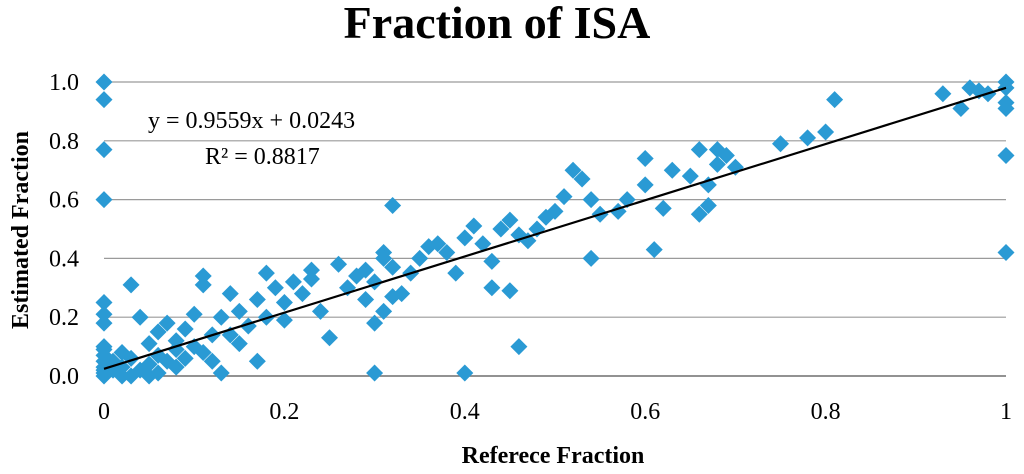  I want to click on y-tick-label: 0.8, so click(64, 142).